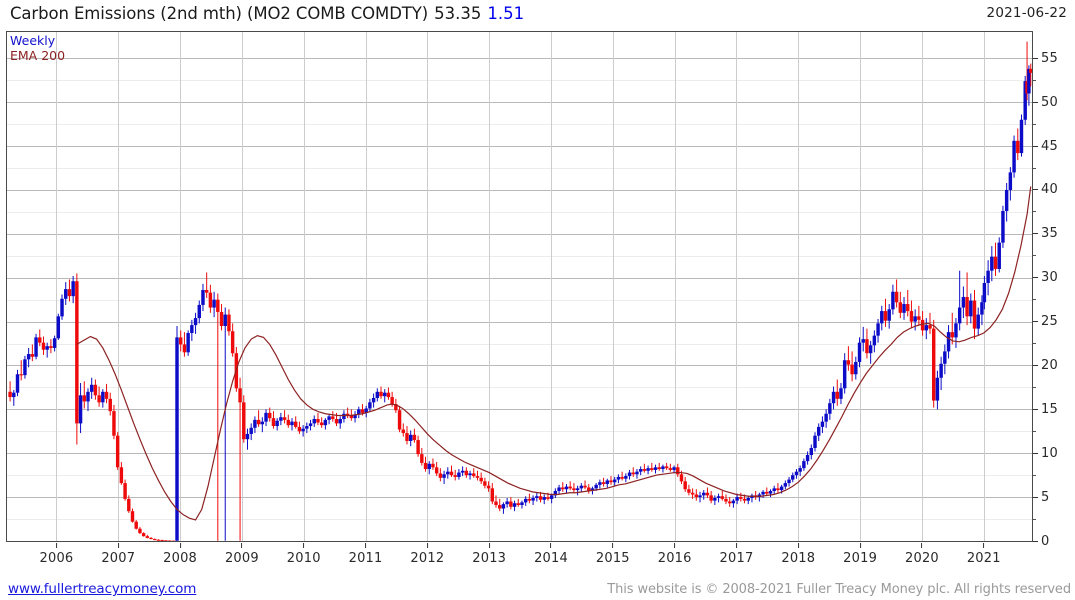 Image resolution: width=1075 pixels, height=600 pixels. I want to click on y-tick-label: 30, so click(1049, 278).